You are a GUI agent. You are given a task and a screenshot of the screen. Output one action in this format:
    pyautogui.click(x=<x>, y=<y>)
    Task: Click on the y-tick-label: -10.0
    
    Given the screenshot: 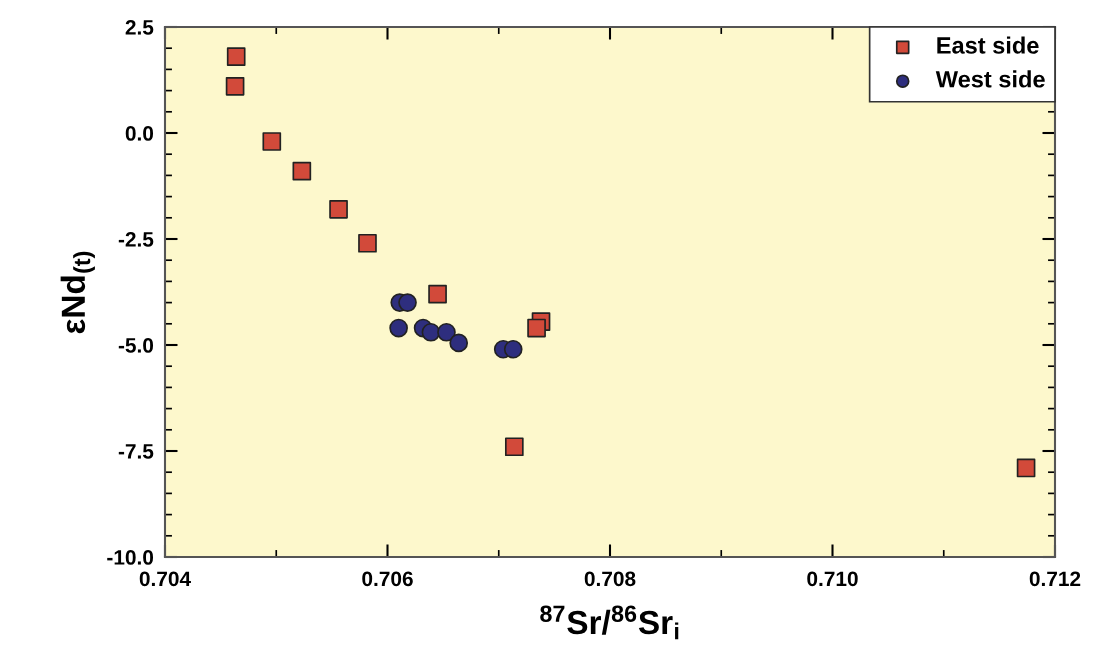 What is the action you would take?
    pyautogui.click(x=130, y=557)
    